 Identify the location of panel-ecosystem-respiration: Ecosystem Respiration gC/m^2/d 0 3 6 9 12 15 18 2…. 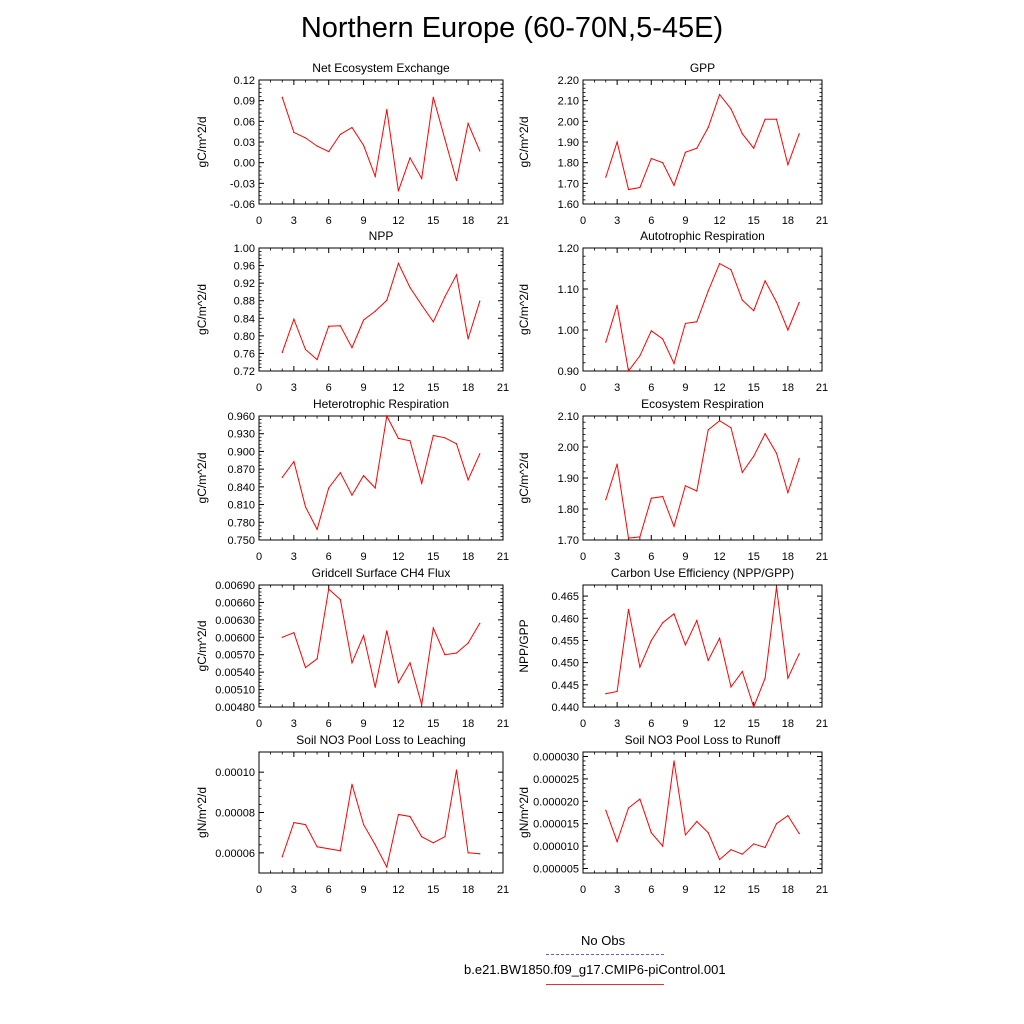
(672, 480).